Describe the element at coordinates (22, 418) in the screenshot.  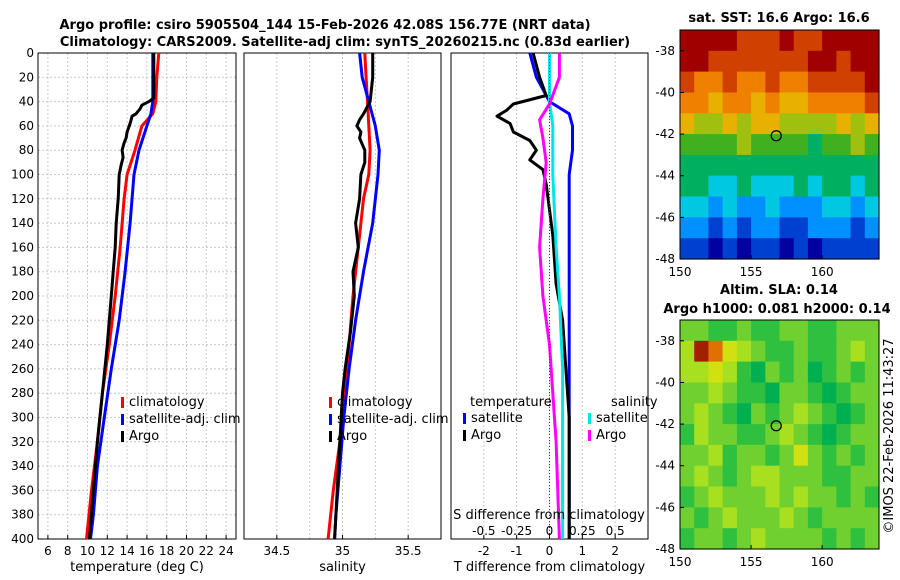
I see `y-tick-label: 300` at that location.